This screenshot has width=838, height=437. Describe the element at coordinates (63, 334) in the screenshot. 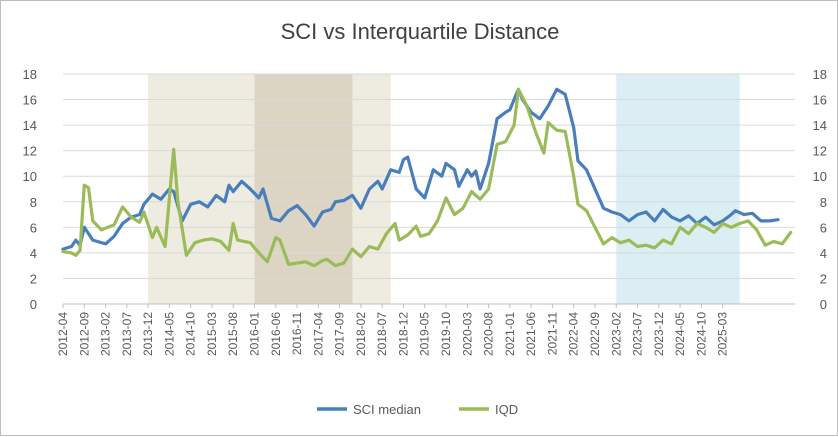

I see `x-tick-label: 2012-04` at that location.